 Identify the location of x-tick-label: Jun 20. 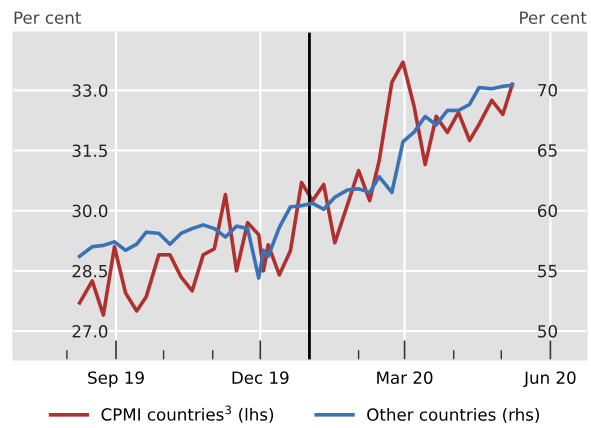
(549, 379).